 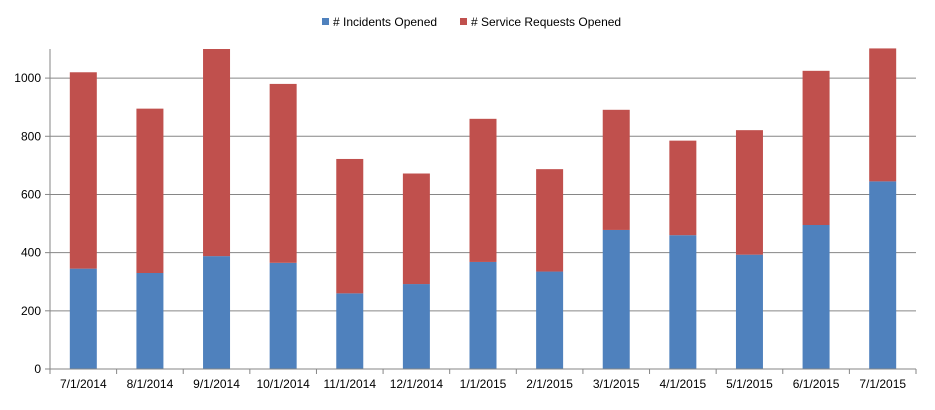 I want to click on bar-series1-11-1-2014, so click(x=350, y=331).